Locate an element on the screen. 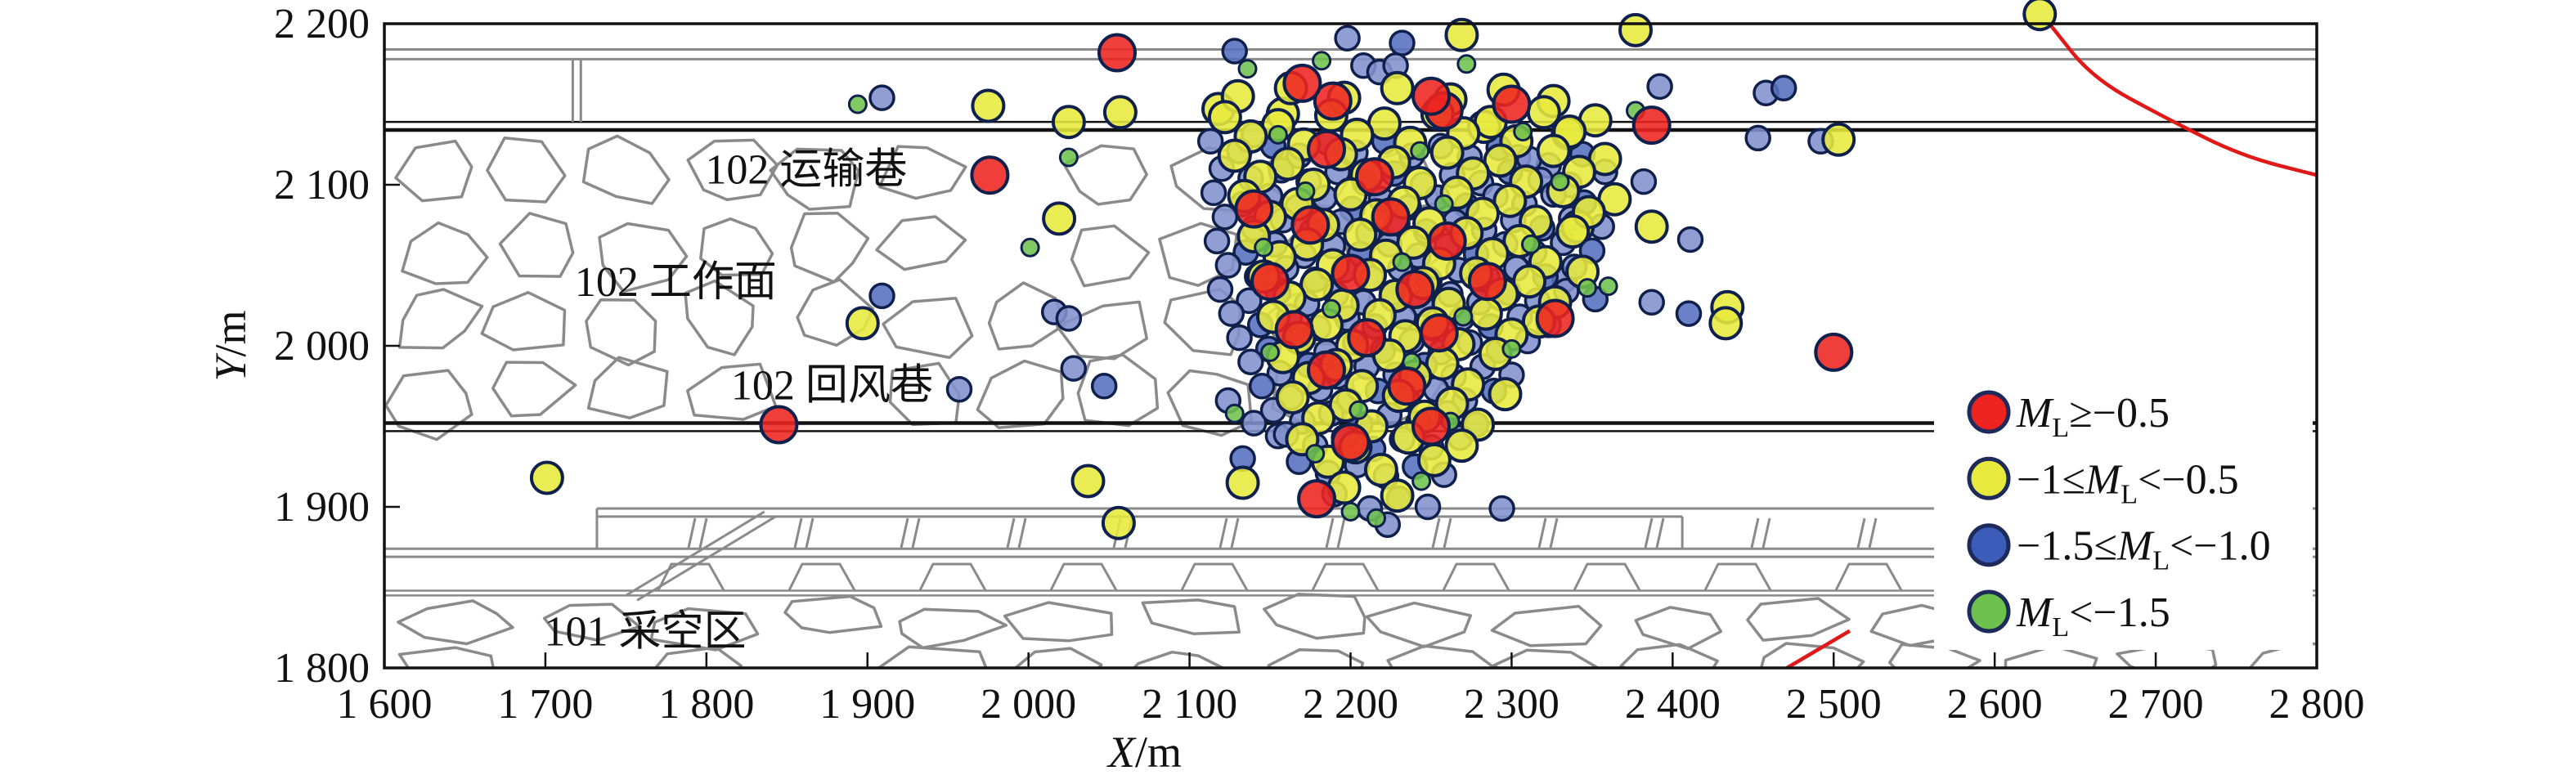 This screenshot has height=784, width=2576. legend-row--1-le-ml-lt--0.5: −1≤ML<−0.5 is located at coordinates (2103, 482).